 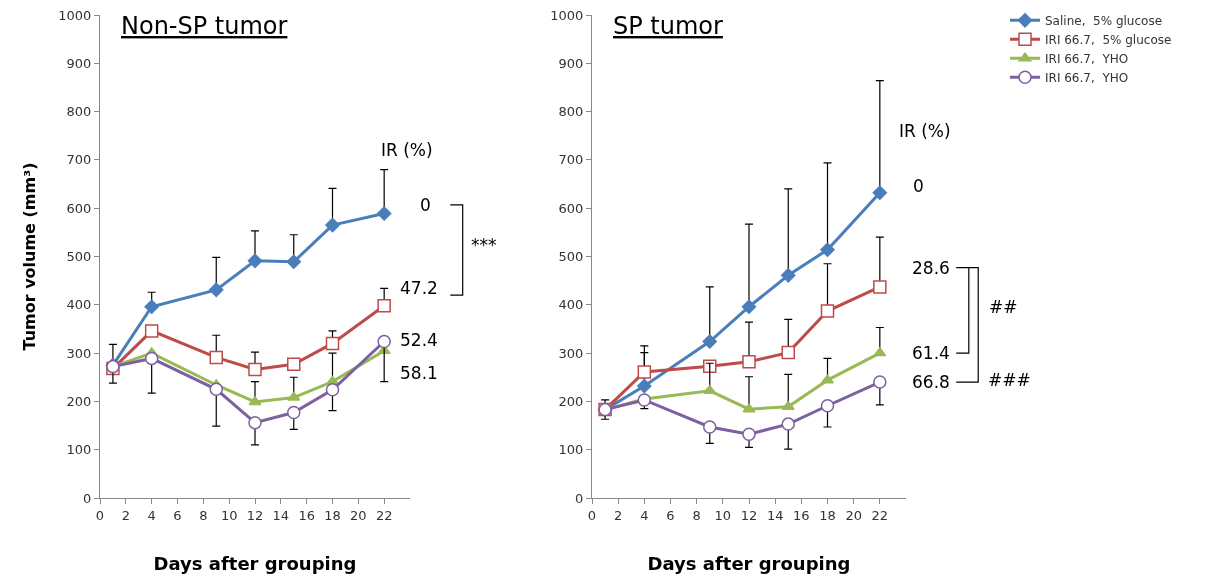 I want to click on annotation: 47.2, so click(x=419, y=288).